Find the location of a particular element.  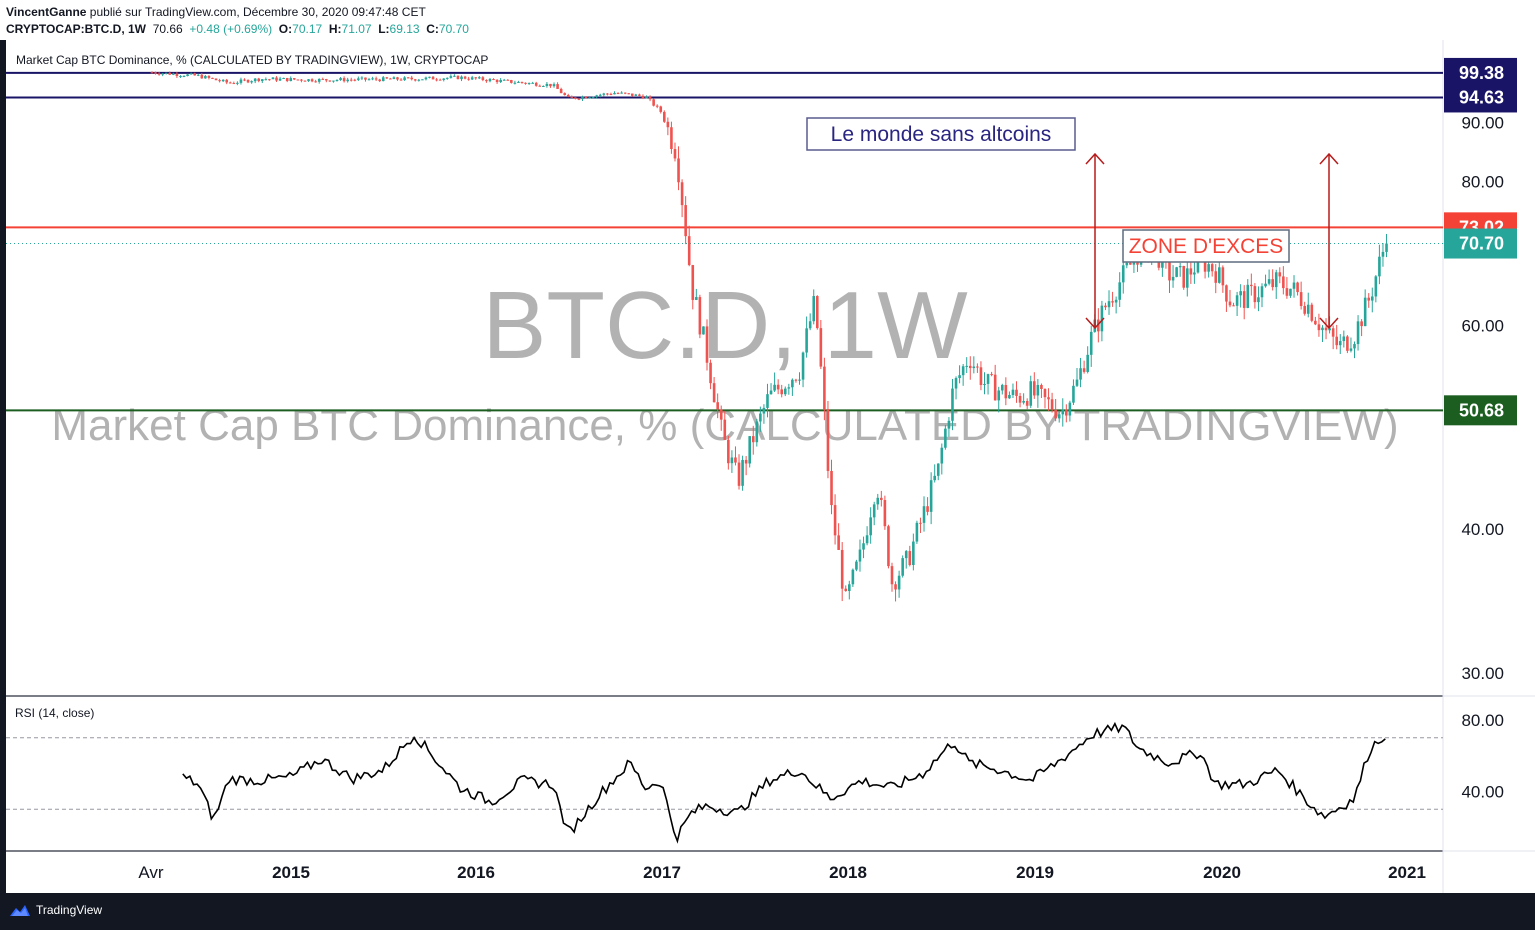

annotation-box-monde is located at coordinates (941, 134).